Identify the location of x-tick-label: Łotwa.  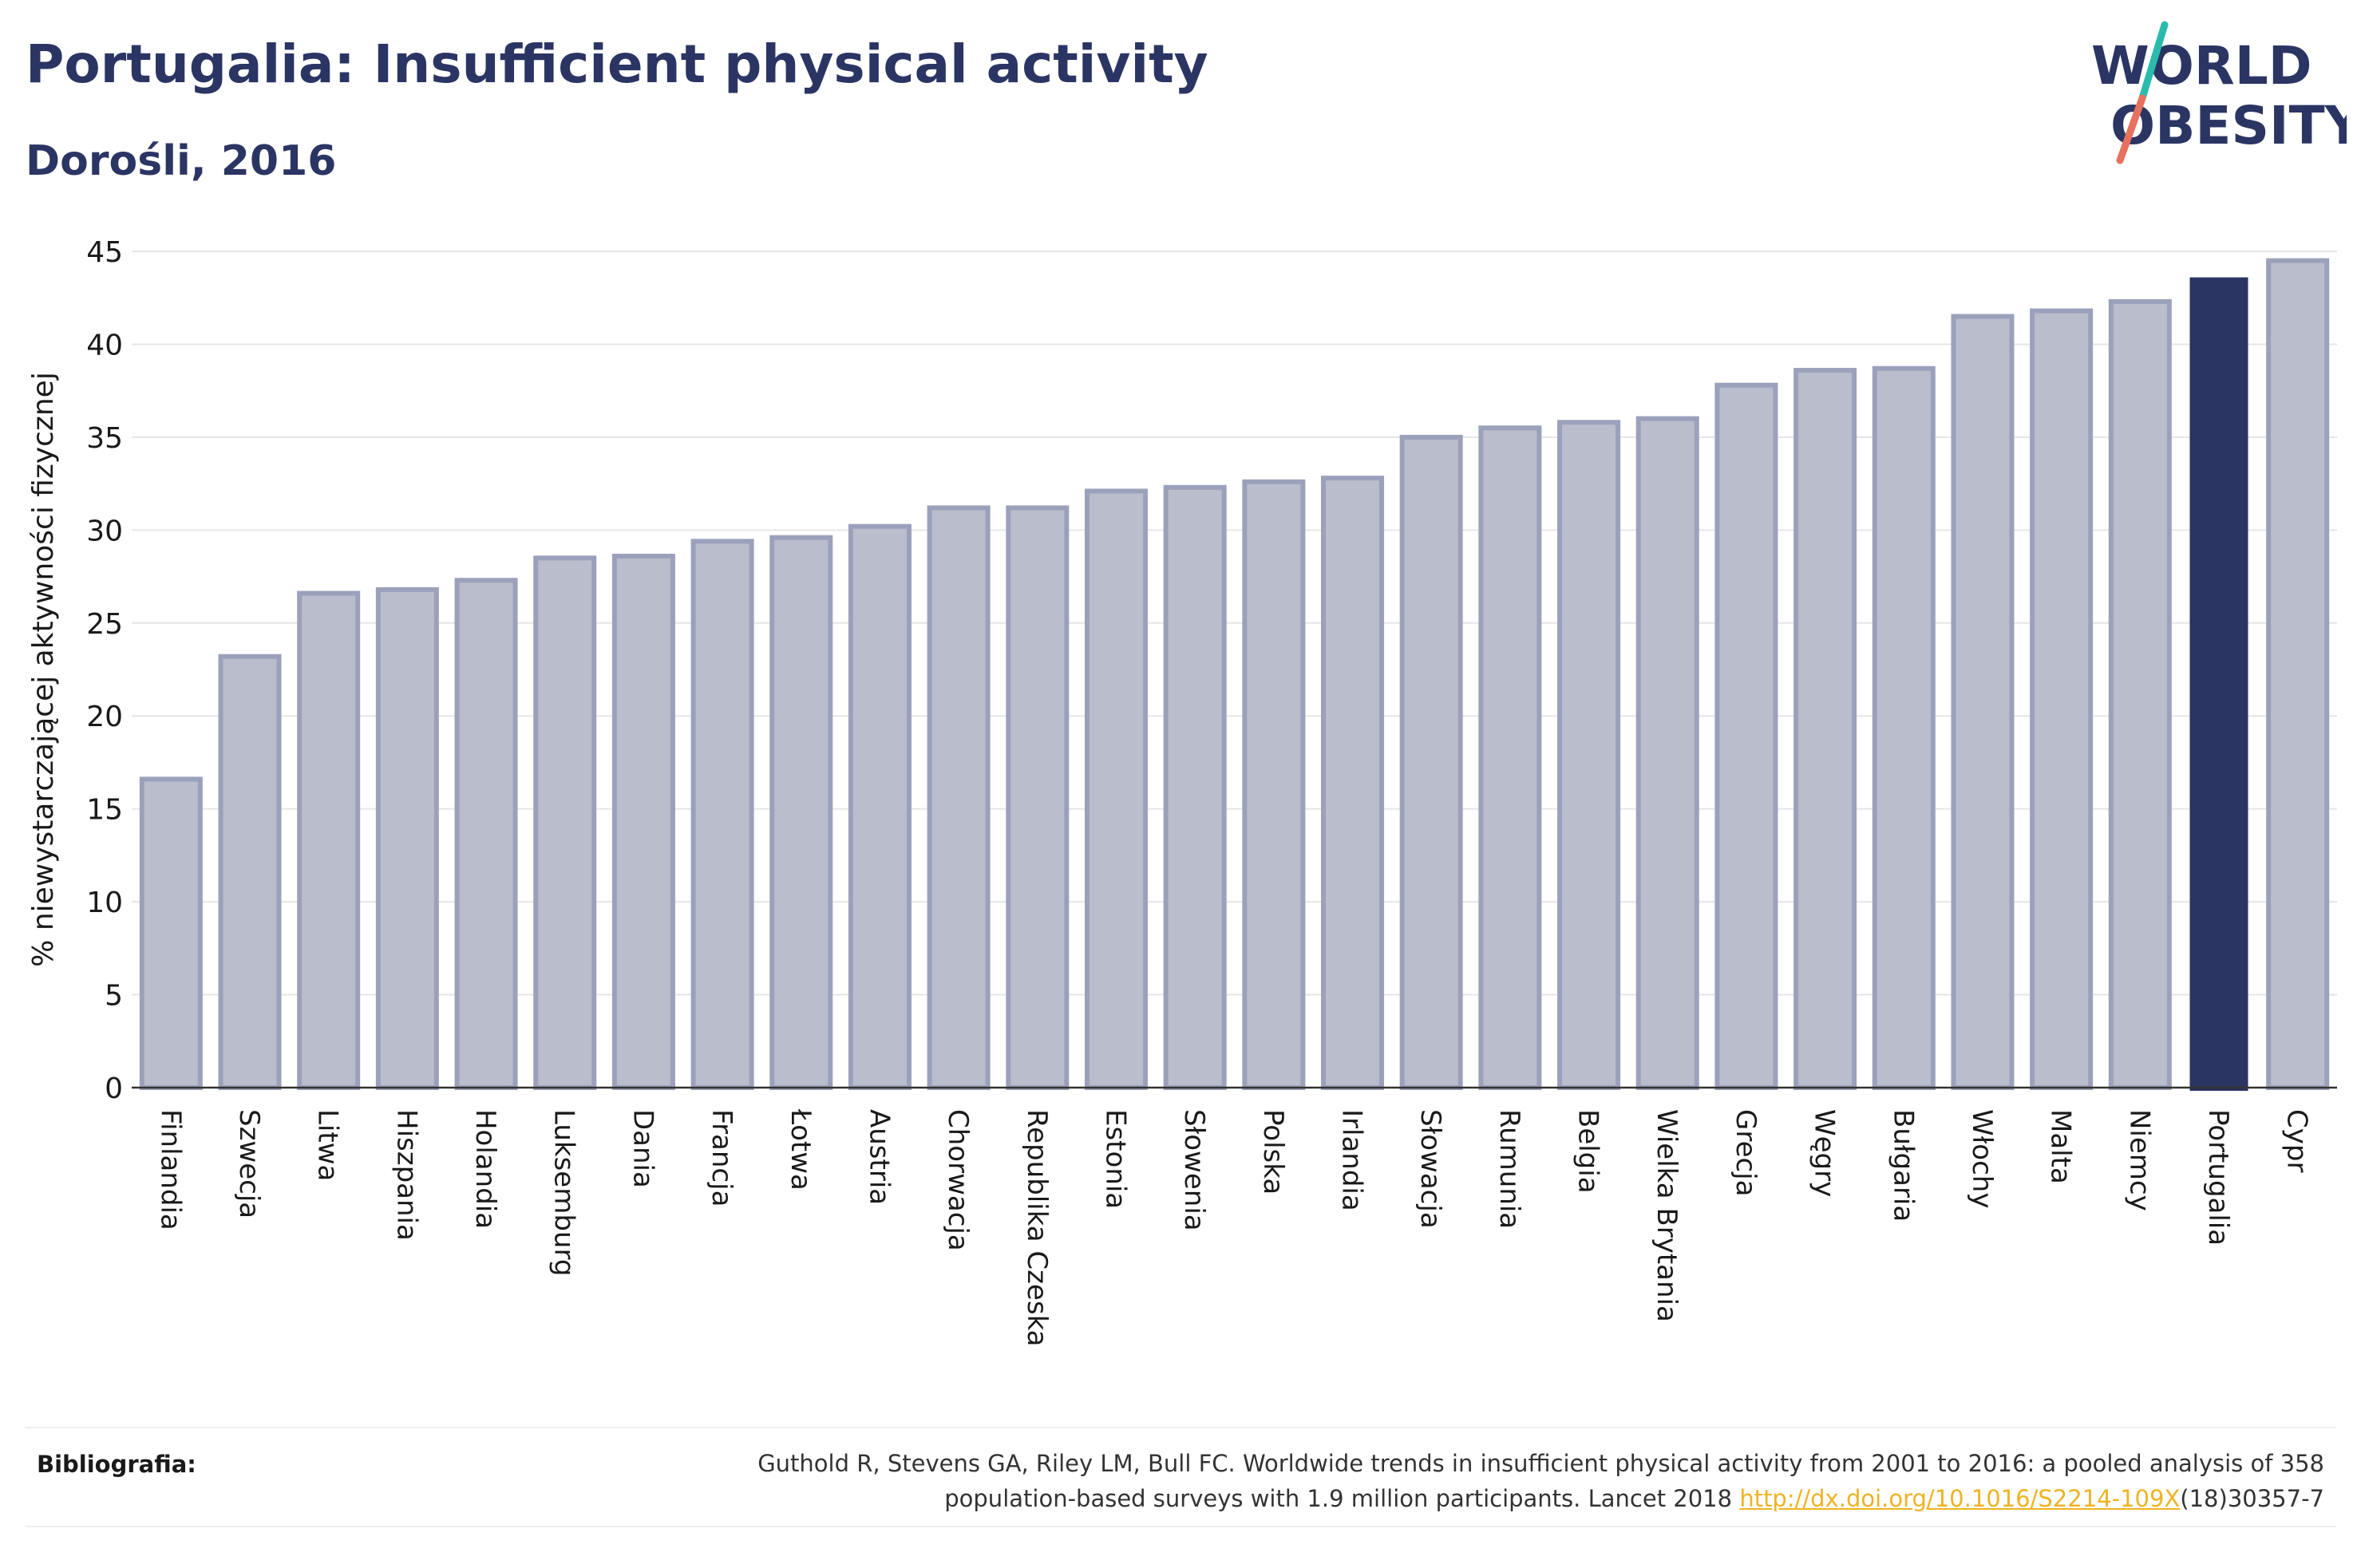
(801, 1149).